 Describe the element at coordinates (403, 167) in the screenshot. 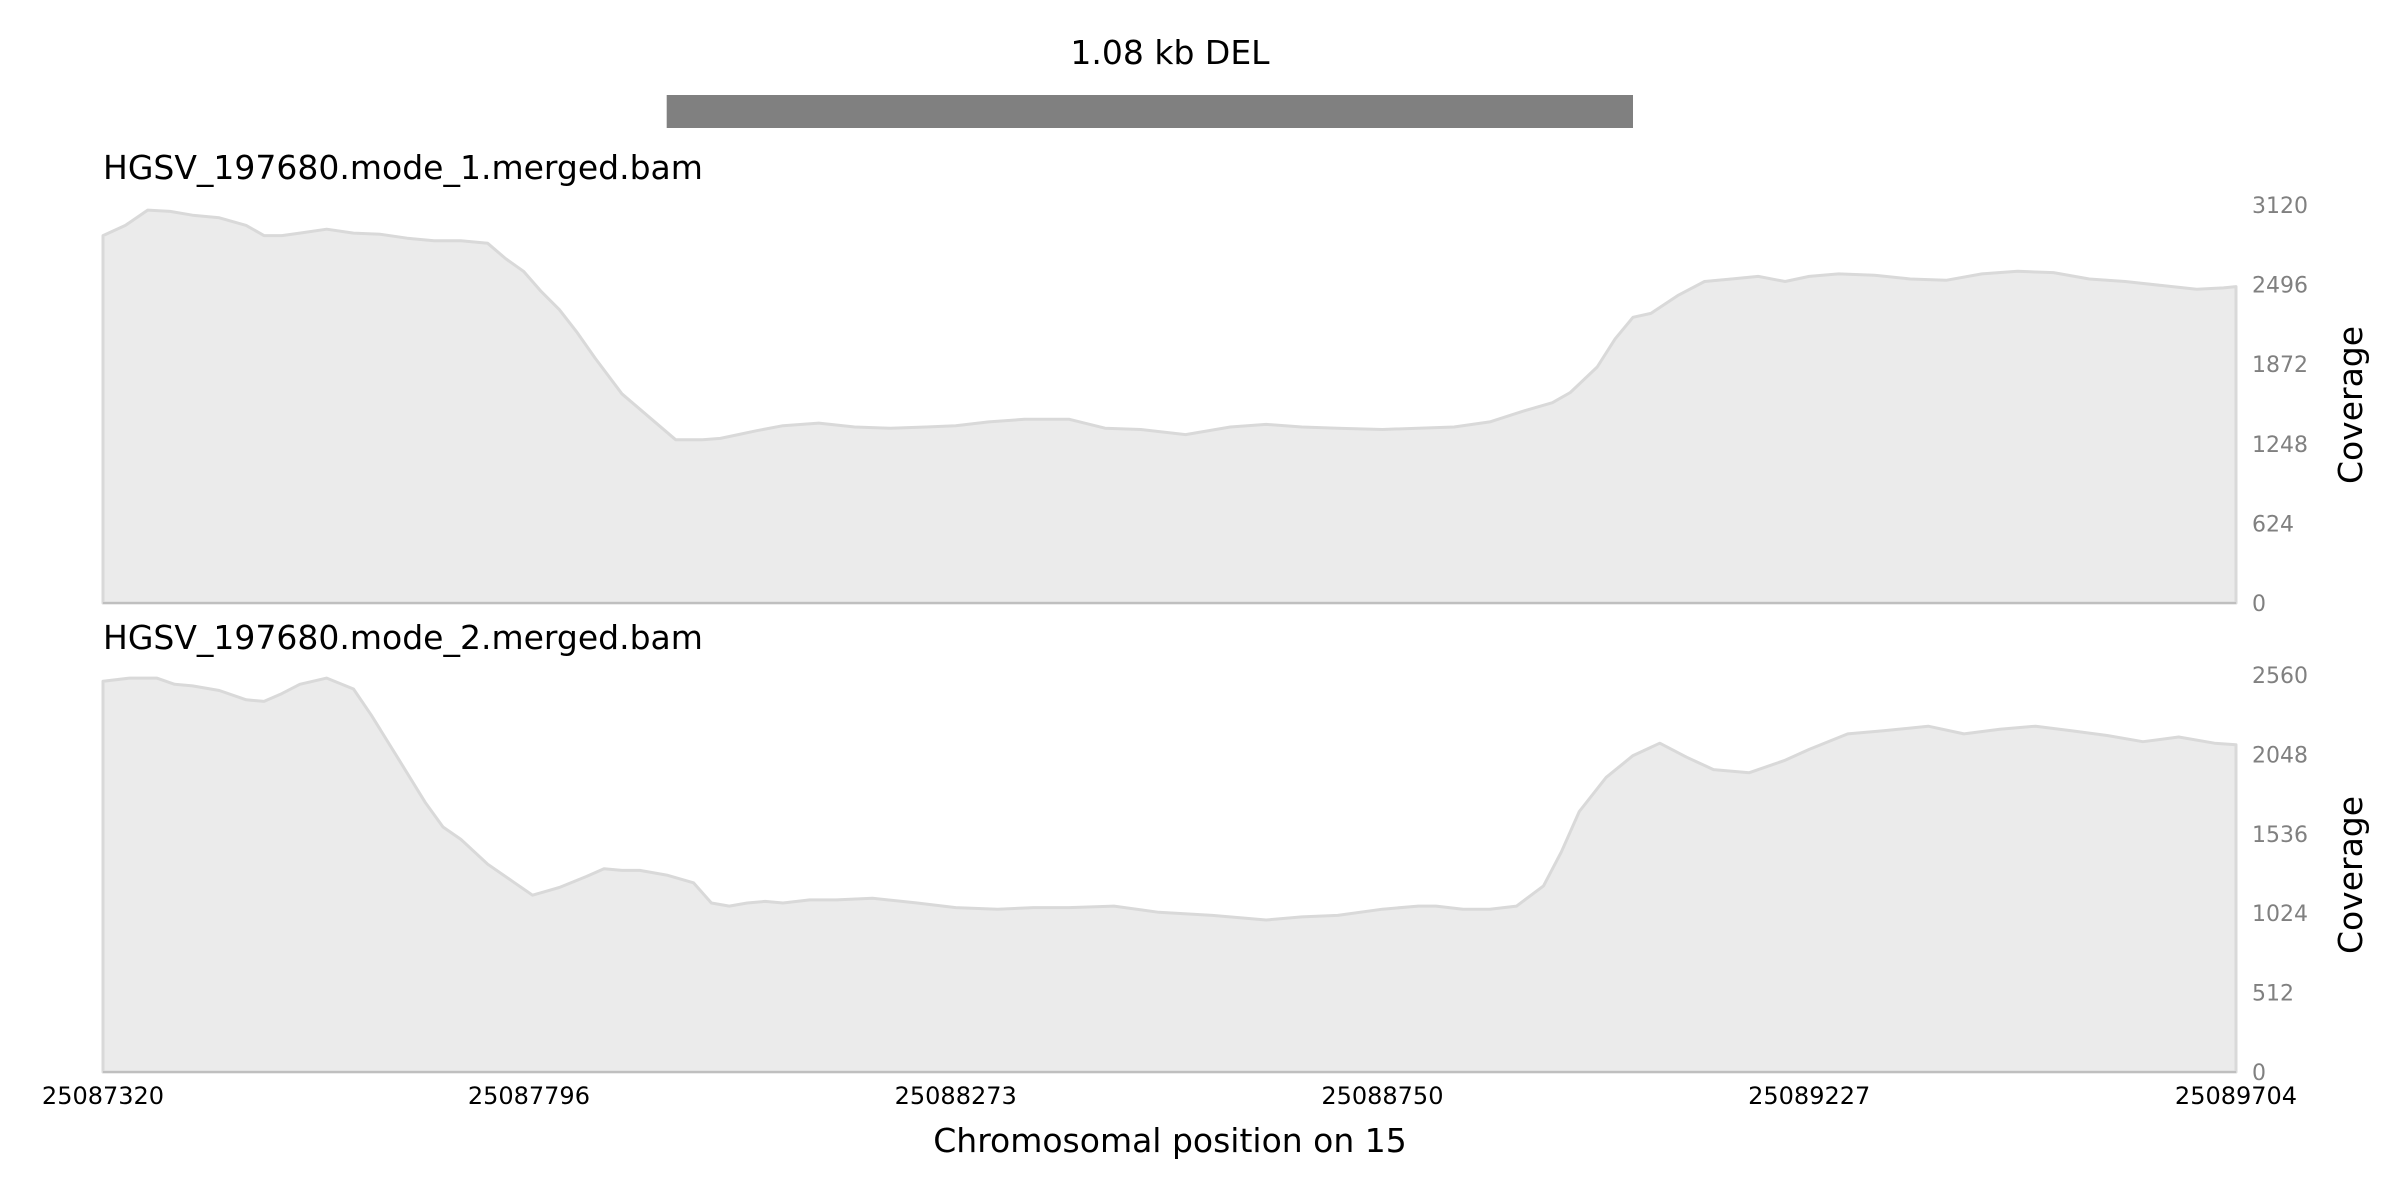

I see `track-1-title: HGSV_197680.mode_1.merged.bam` at that location.